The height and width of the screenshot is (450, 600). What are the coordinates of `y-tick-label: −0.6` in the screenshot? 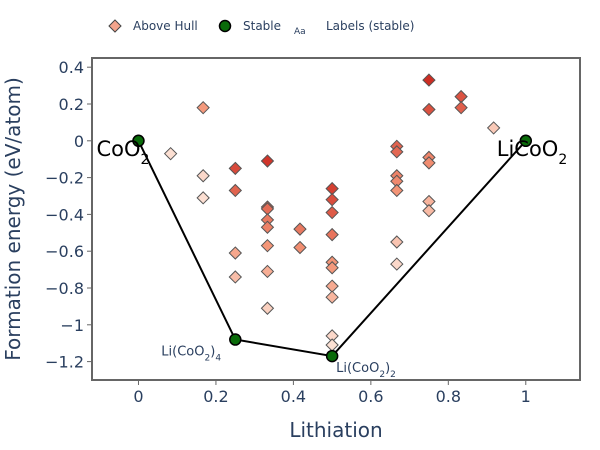 It's located at (64, 251).